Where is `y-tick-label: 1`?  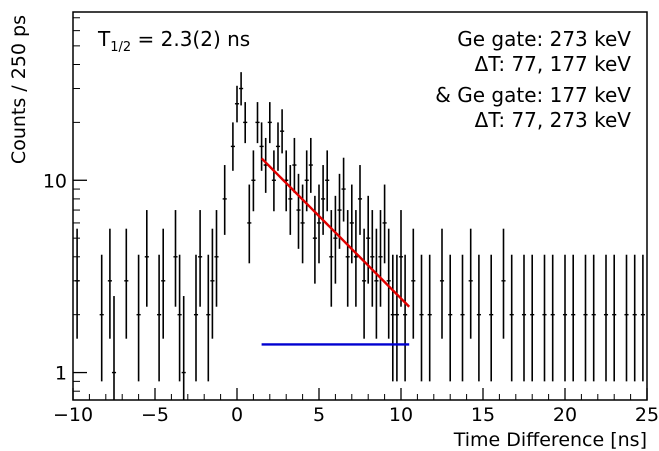 y-tick-label: 1 is located at coordinates (61, 374).